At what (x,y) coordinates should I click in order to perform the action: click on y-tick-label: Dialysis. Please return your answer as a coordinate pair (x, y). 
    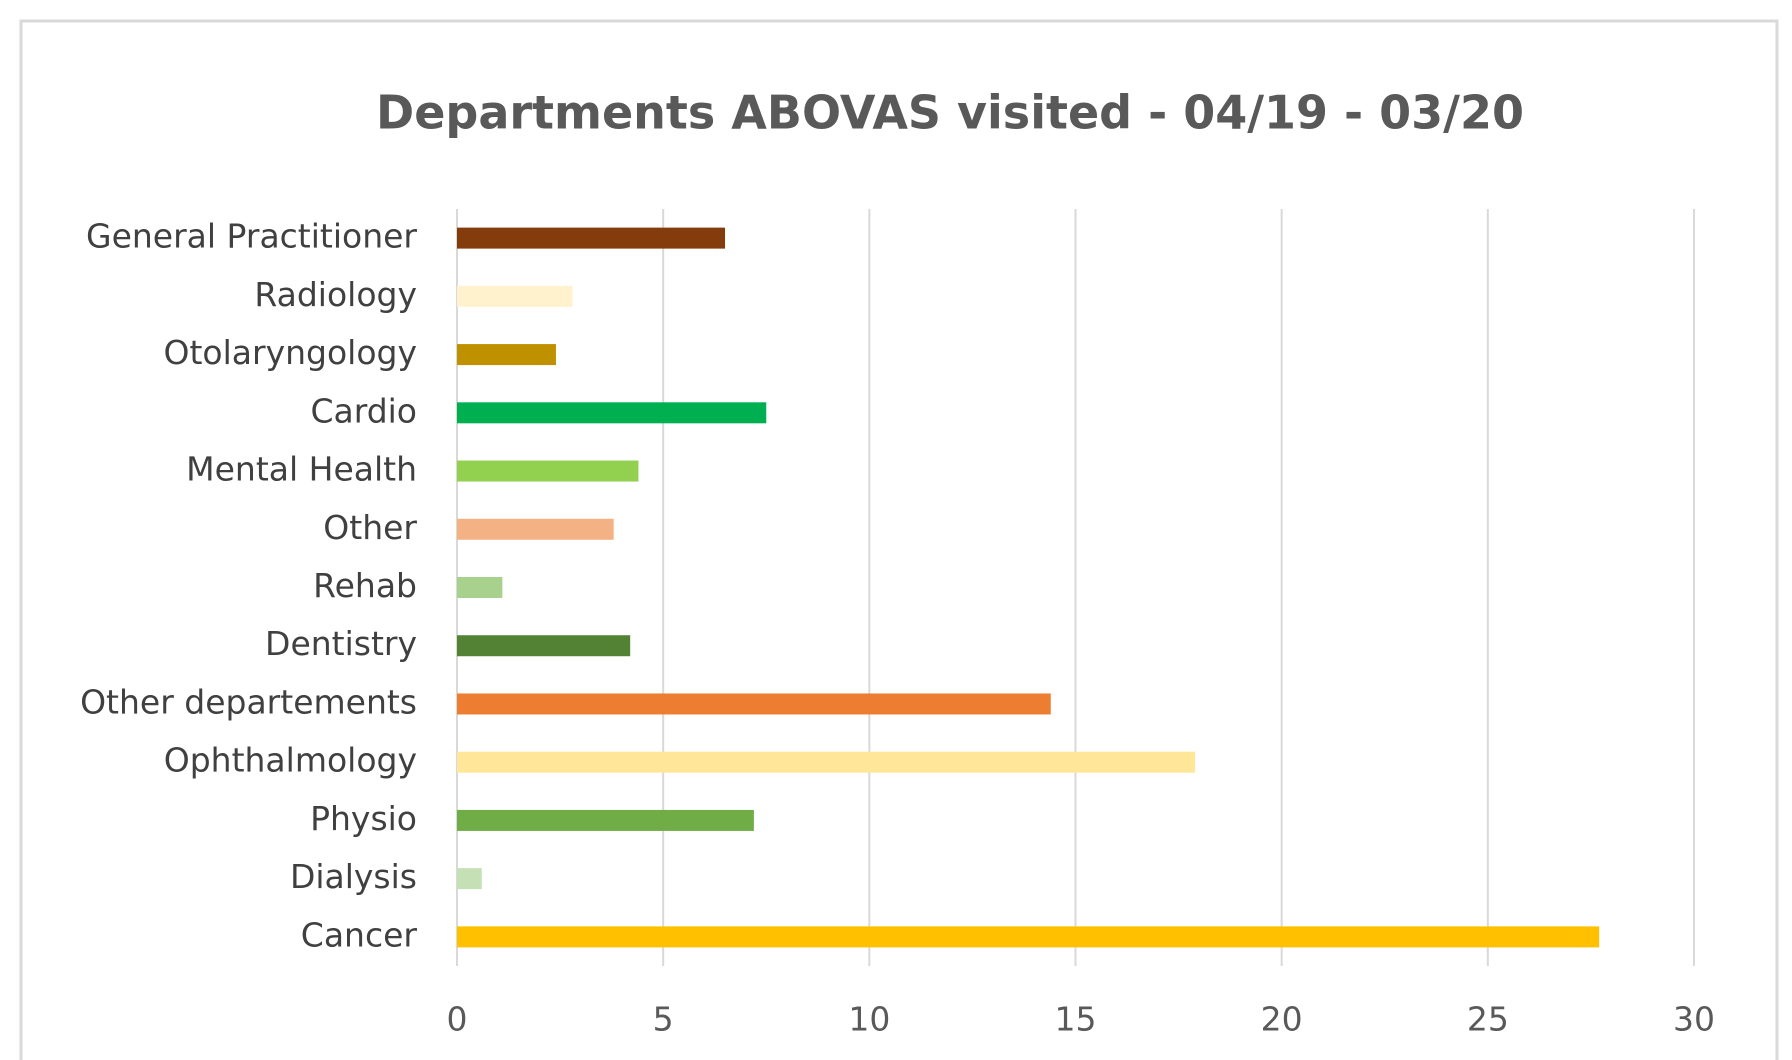
    Looking at the image, I should click on (353, 876).